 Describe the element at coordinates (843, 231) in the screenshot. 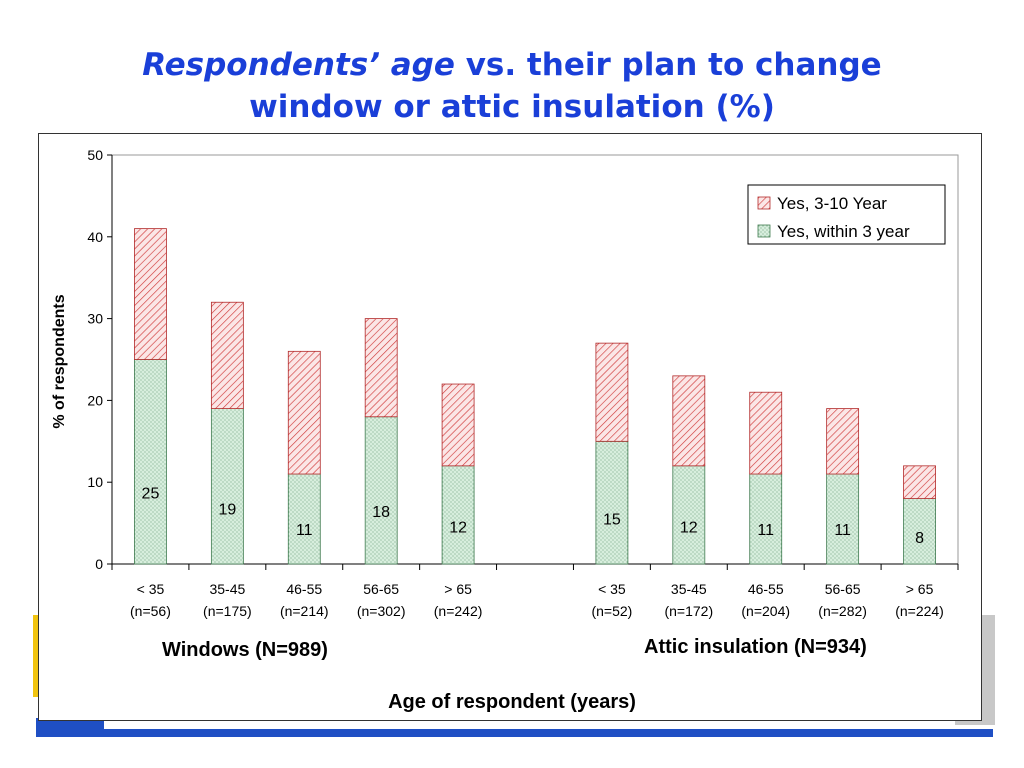

I see `legend-label-1: Yes, within 3 year` at that location.